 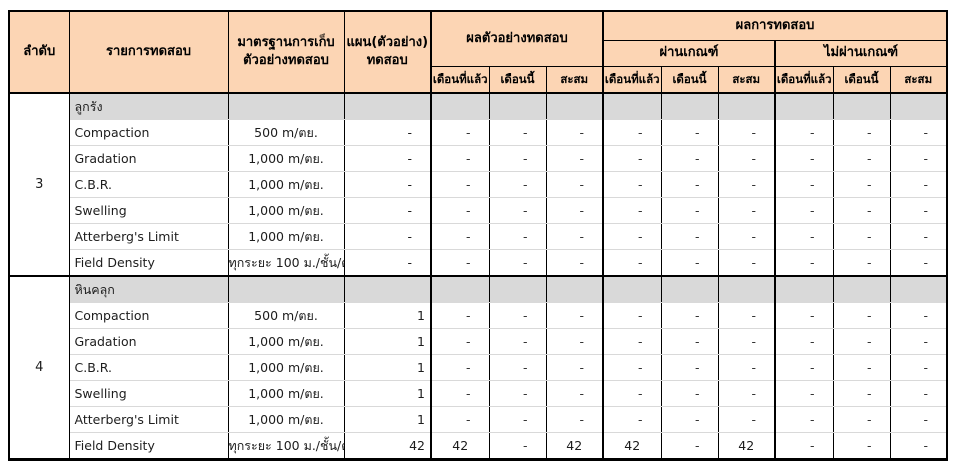 I want to click on header-group-sample-results: ผลตัวอย่างทดสอบ, so click(x=517, y=38).